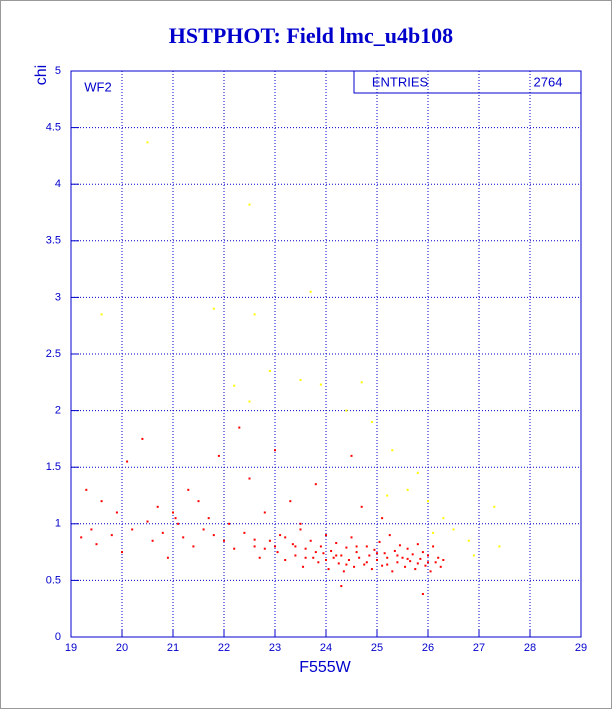 The width and height of the screenshot is (612, 709). What do you see at coordinates (428, 648) in the screenshot?
I see `x-tick-label: 26` at bounding box center [428, 648].